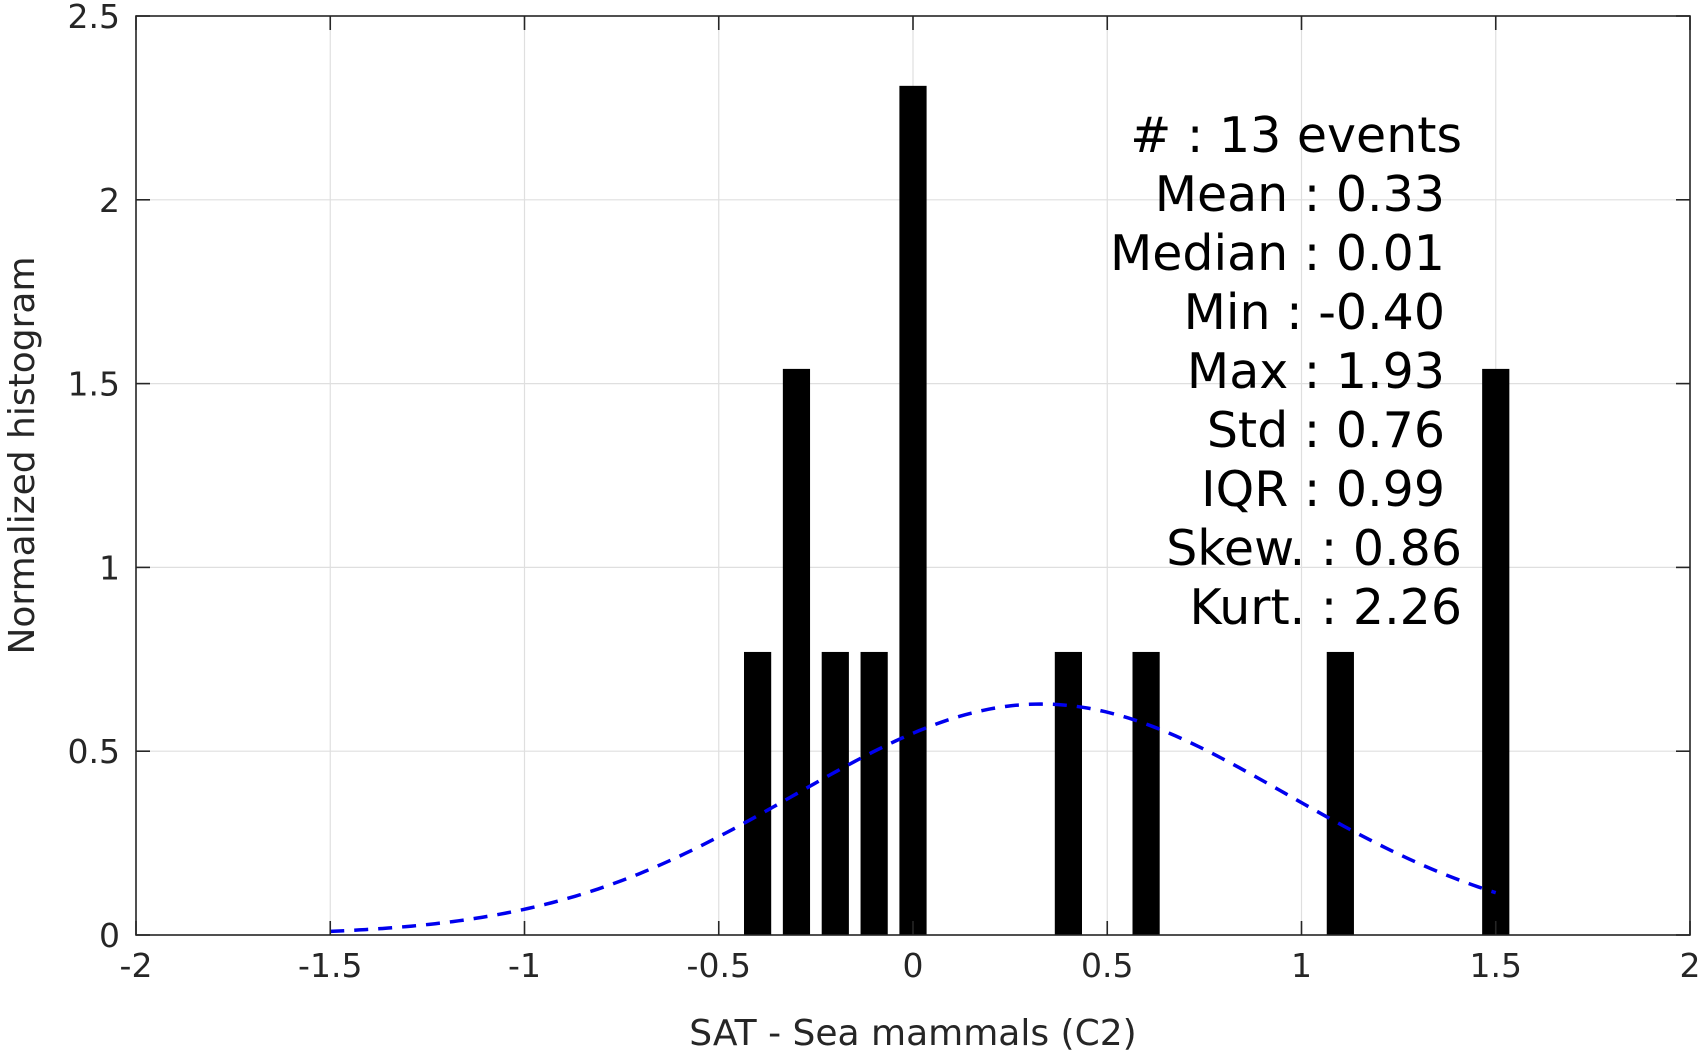 The image size is (1703, 1053). I want to click on x-tick-label: 0.5, so click(1107, 965).